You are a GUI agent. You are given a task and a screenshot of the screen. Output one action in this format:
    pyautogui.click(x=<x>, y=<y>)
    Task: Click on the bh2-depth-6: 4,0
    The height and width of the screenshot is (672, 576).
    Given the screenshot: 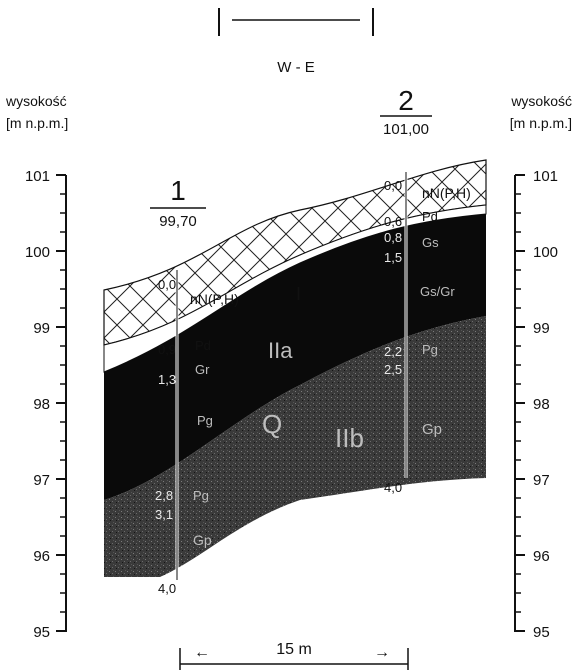 What is the action you would take?
    pyautogui.click(x=393, y=487)
    